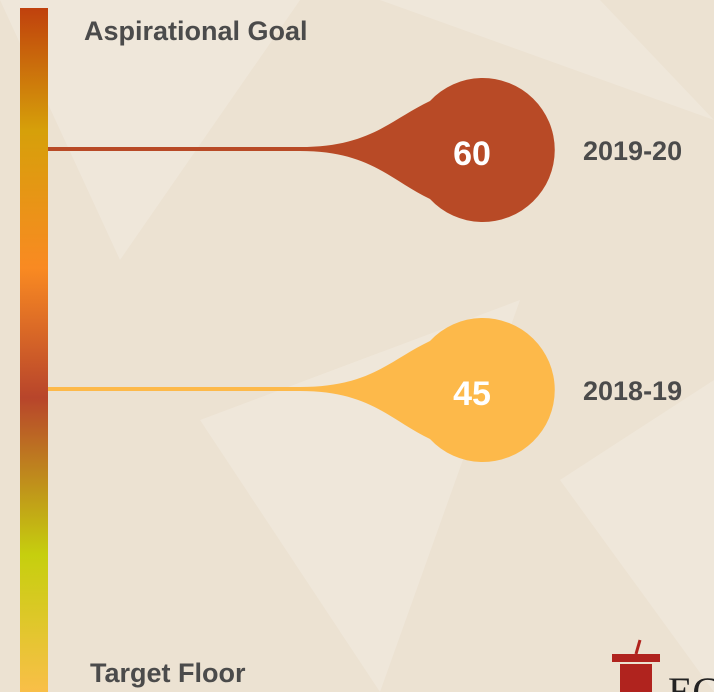 The height and width of the screenshot is (692, 714). I want to click on logo: EC, so click(663, 665).